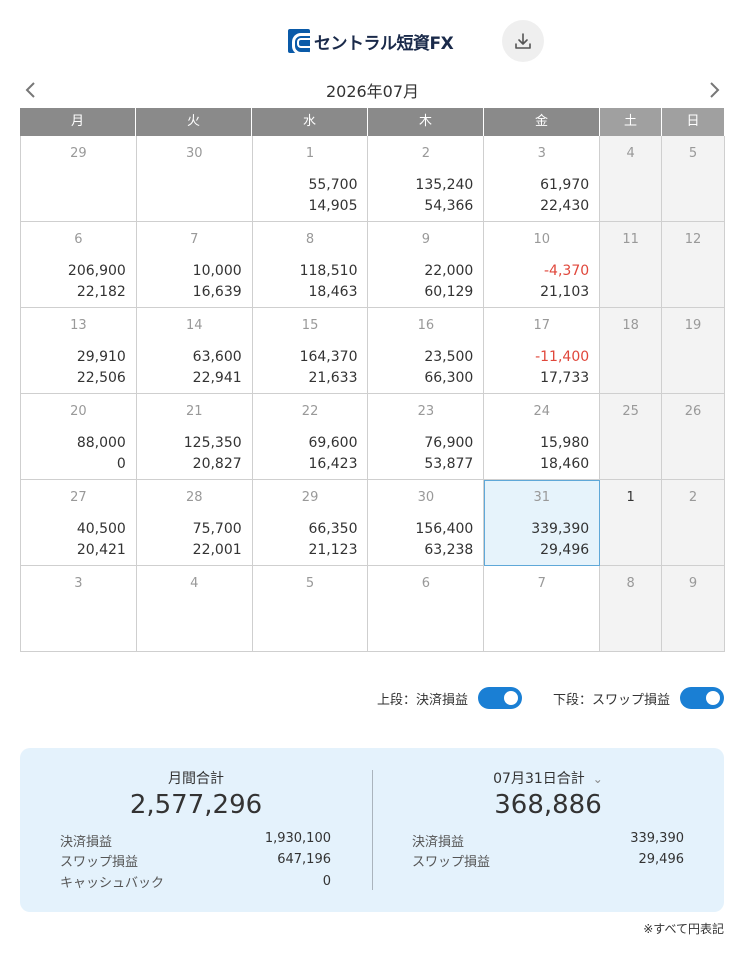 The image size is (744, 957). I want to click on day-number: 10, so click(541, 239).